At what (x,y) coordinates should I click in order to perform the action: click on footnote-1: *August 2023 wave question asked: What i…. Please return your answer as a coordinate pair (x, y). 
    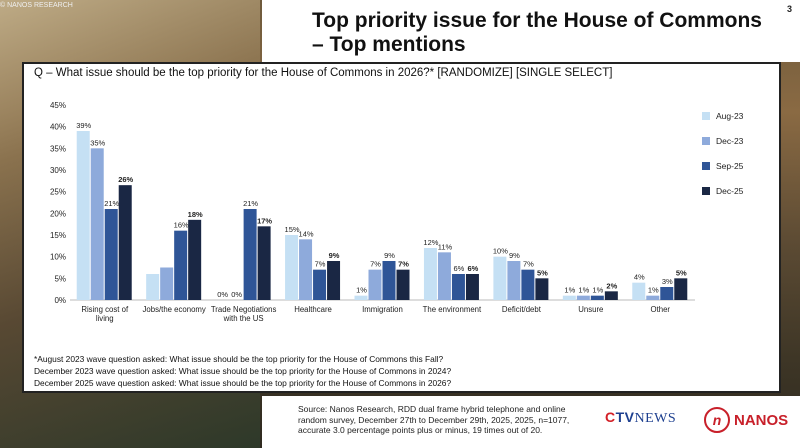
    Looking at the image, I should click on (239, 359).